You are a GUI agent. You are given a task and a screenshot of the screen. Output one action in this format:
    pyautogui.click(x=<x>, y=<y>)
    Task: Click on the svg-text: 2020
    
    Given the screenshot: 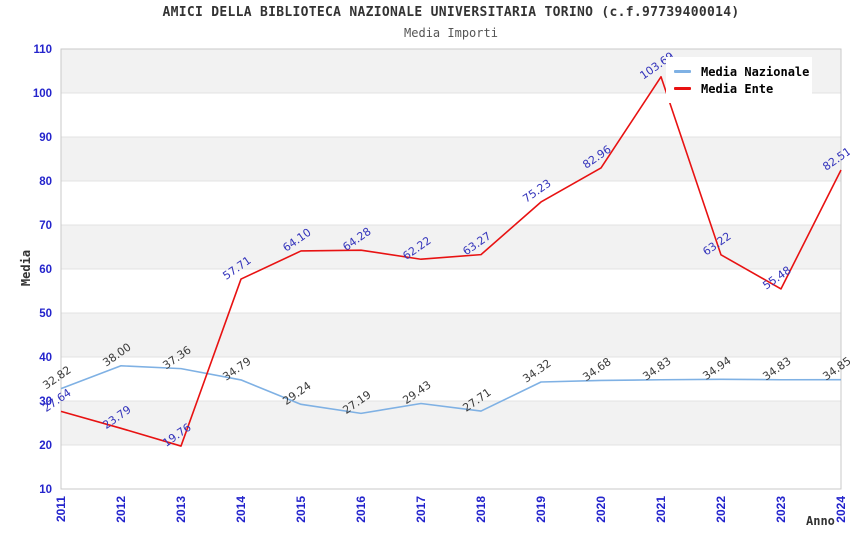 What is the action you would take?
    pyautogui.click(x=601, y=509)
    